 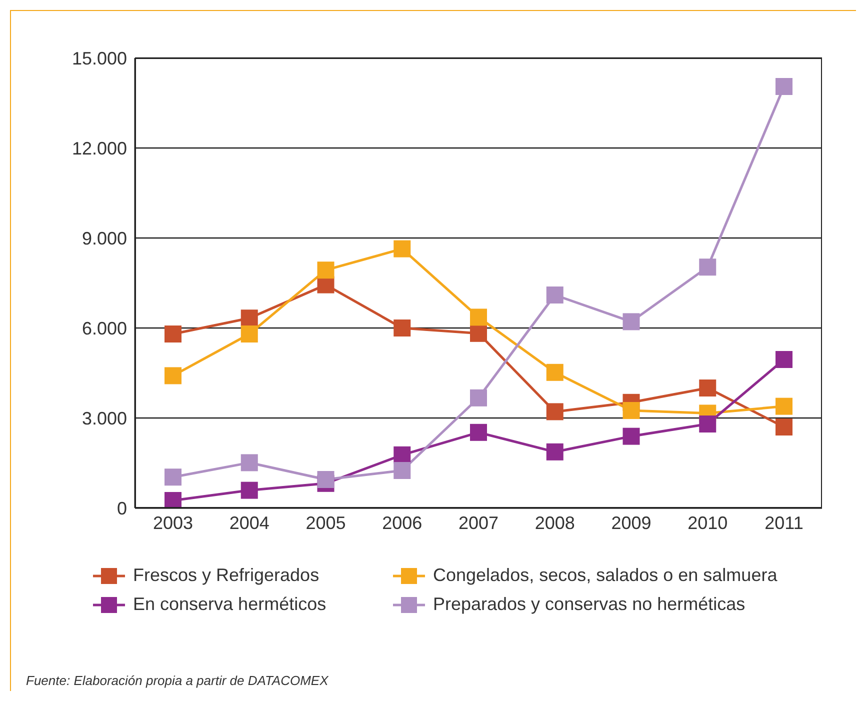 I want to click on x-tick-label: 2004, so click(x=249, y=522).